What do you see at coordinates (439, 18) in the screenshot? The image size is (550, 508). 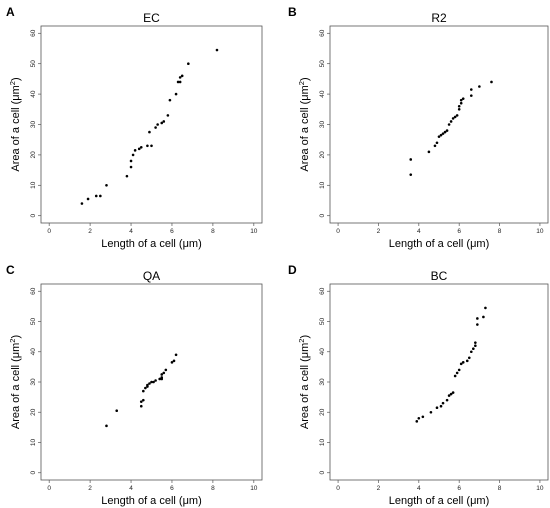 I see `plot-title: R2` at bounding box center [439, 18].